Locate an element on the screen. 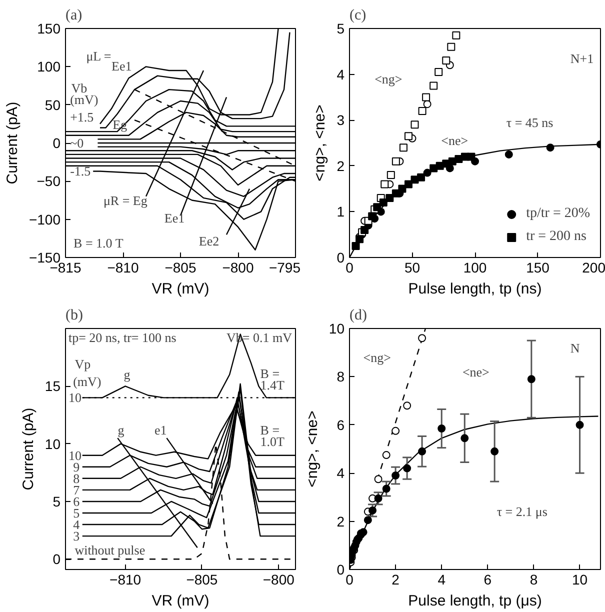 The height and width of the screenshot is (612, 605). x-axis-title: Pulse length, tp (ns) is located at coordinates (475, 289).